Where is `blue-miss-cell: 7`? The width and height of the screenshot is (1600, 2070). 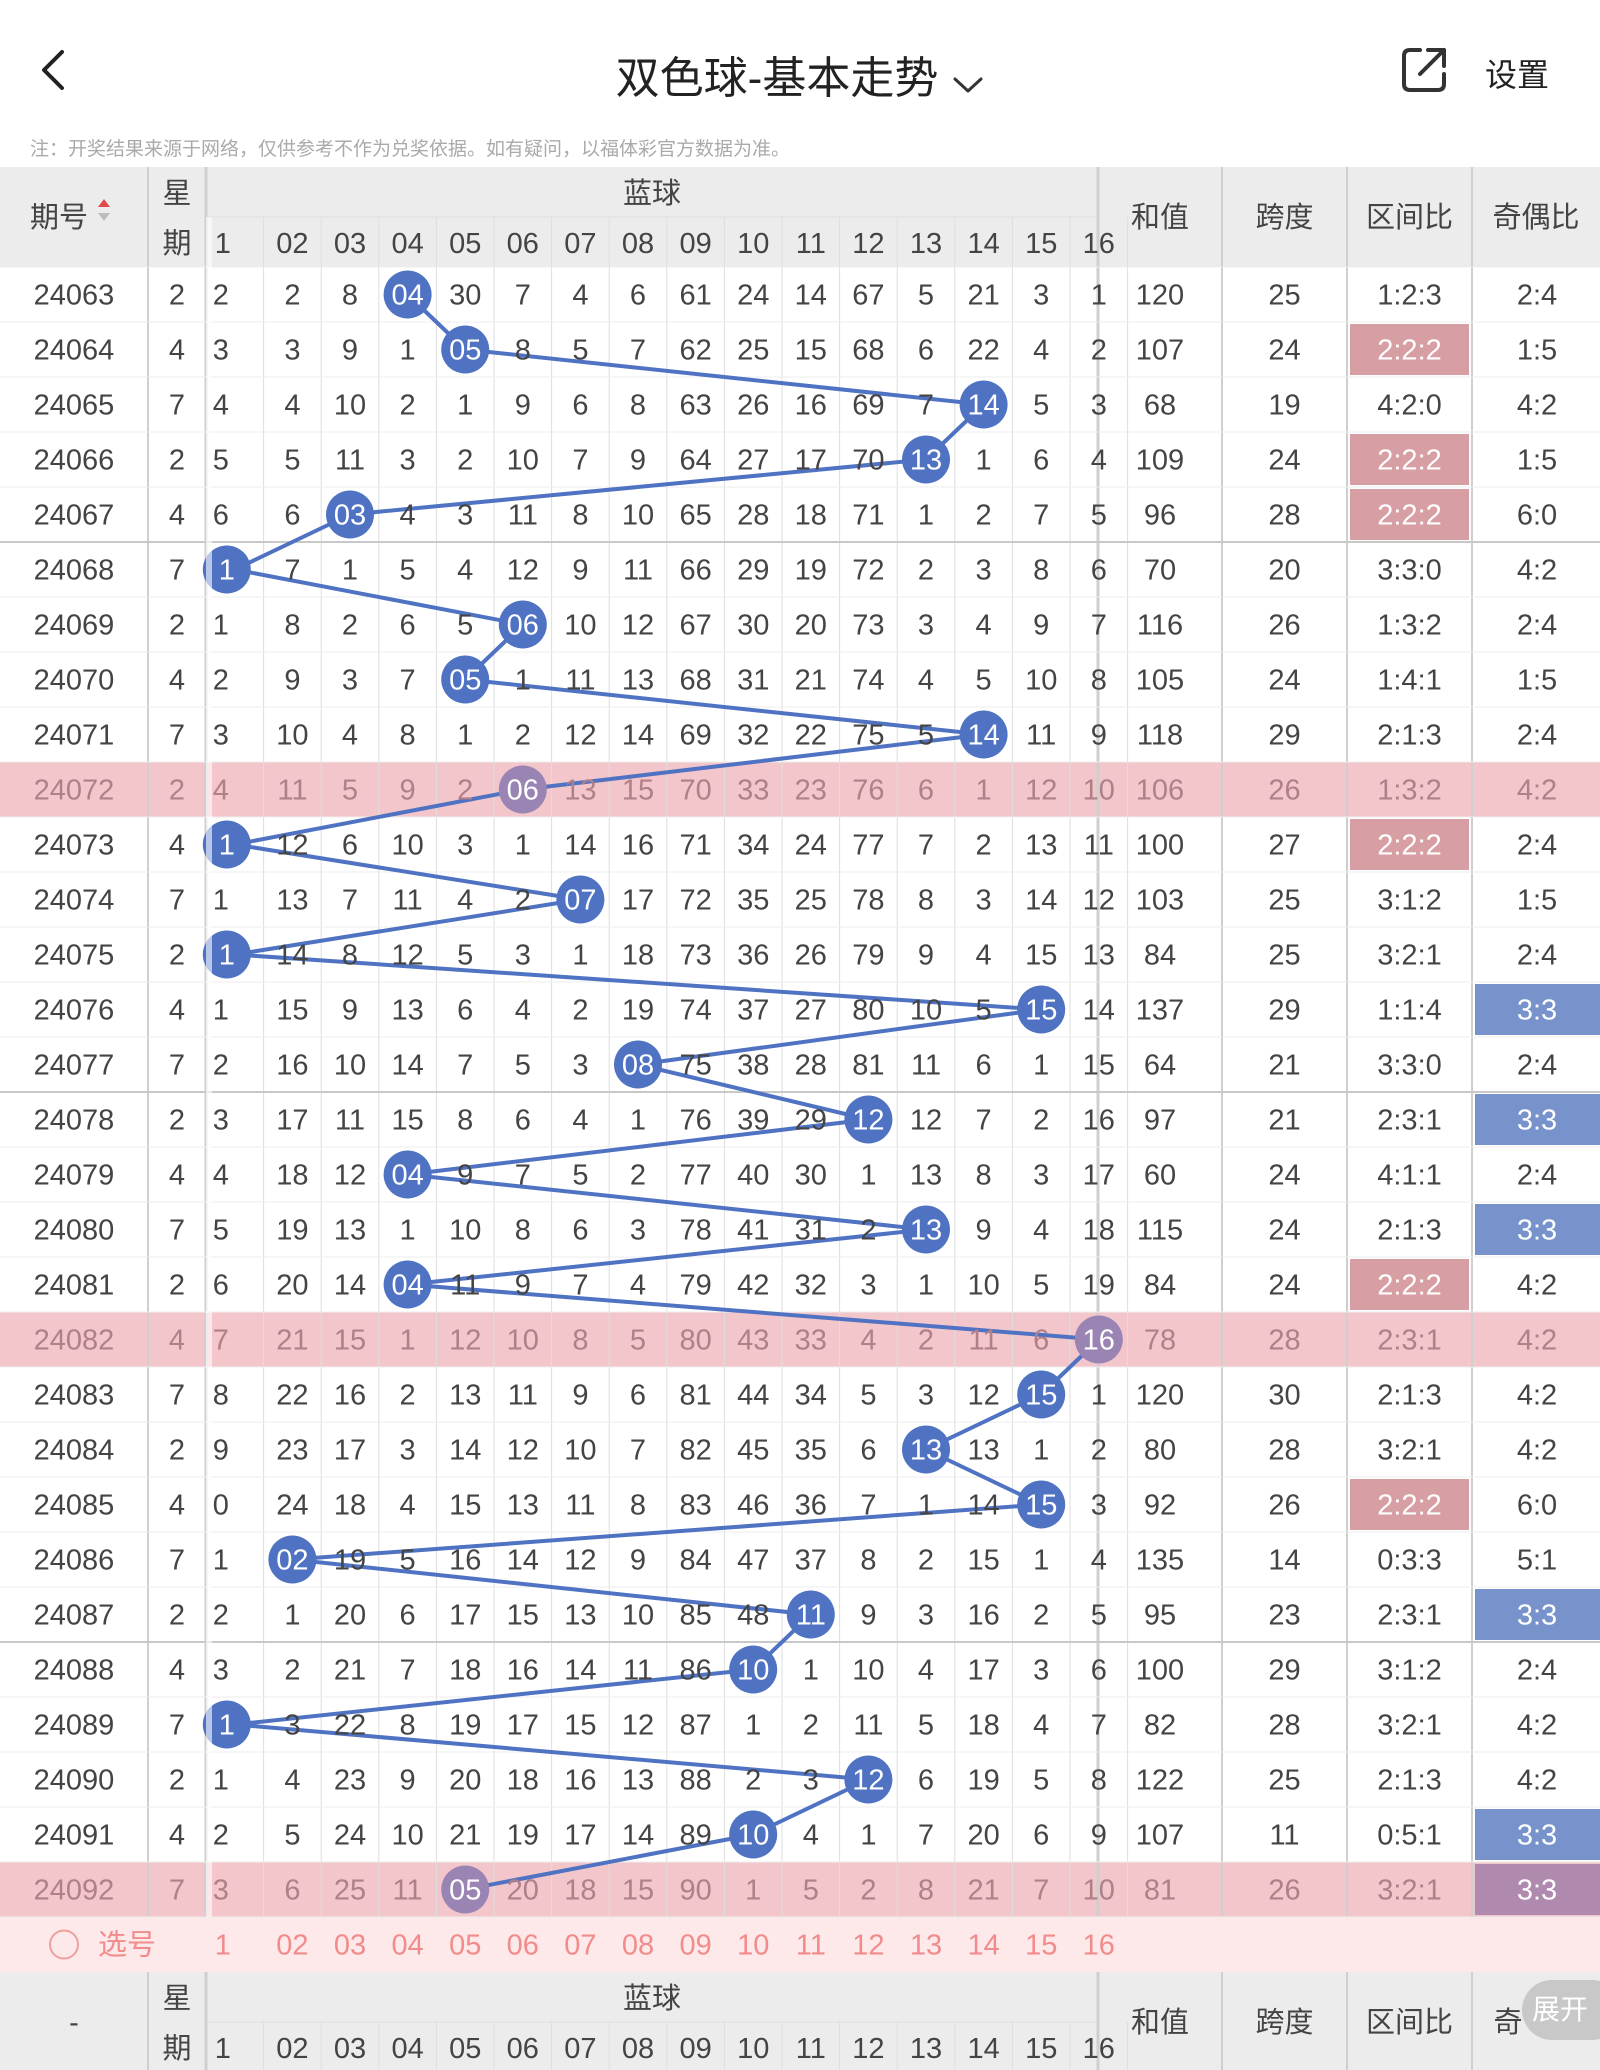 blue-miss-cell: 7 is located at coordinates (523, 296).